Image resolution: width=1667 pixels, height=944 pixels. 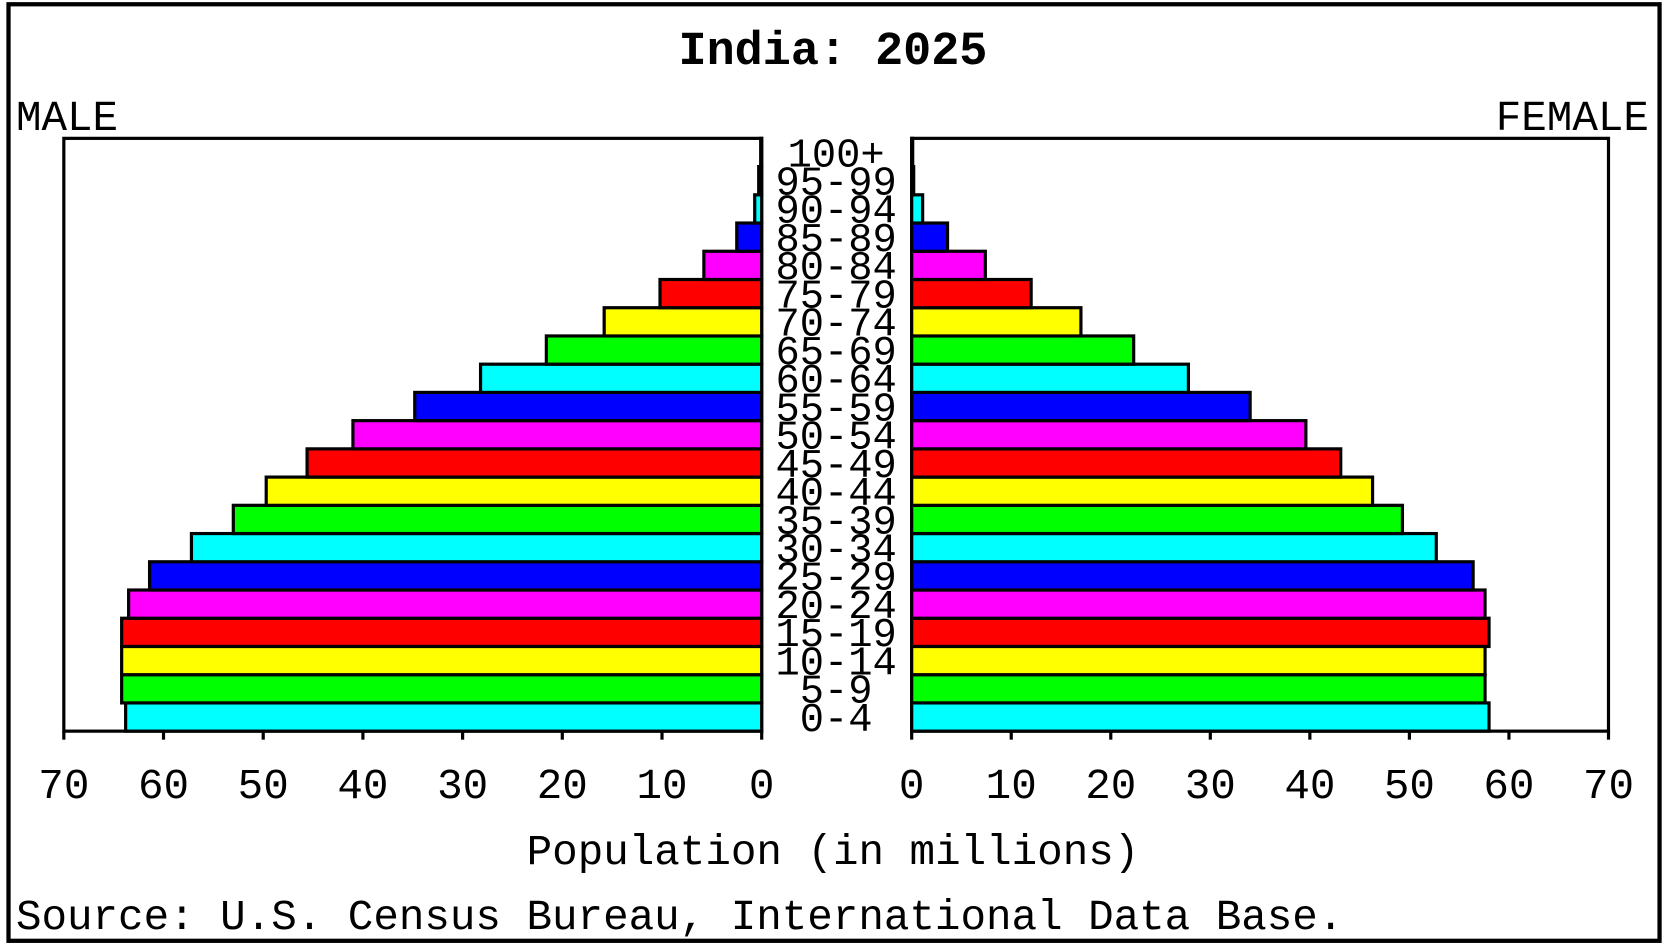 What do you see at coordinates (836, 551) in the screenshot?
I see `age-label: 30-34` at bounding box center [836, 551].